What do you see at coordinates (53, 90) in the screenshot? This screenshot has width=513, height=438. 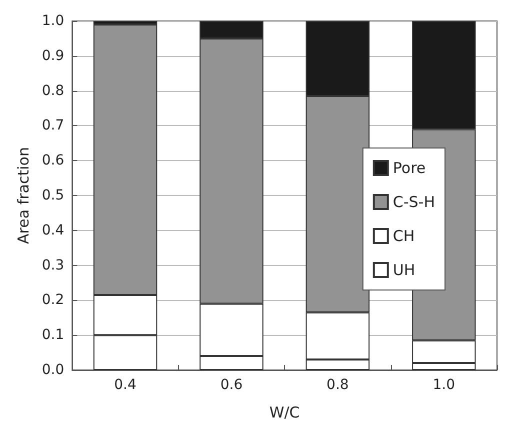 I see `y-tick-label: 0.8` at bounding box center [53, 90].